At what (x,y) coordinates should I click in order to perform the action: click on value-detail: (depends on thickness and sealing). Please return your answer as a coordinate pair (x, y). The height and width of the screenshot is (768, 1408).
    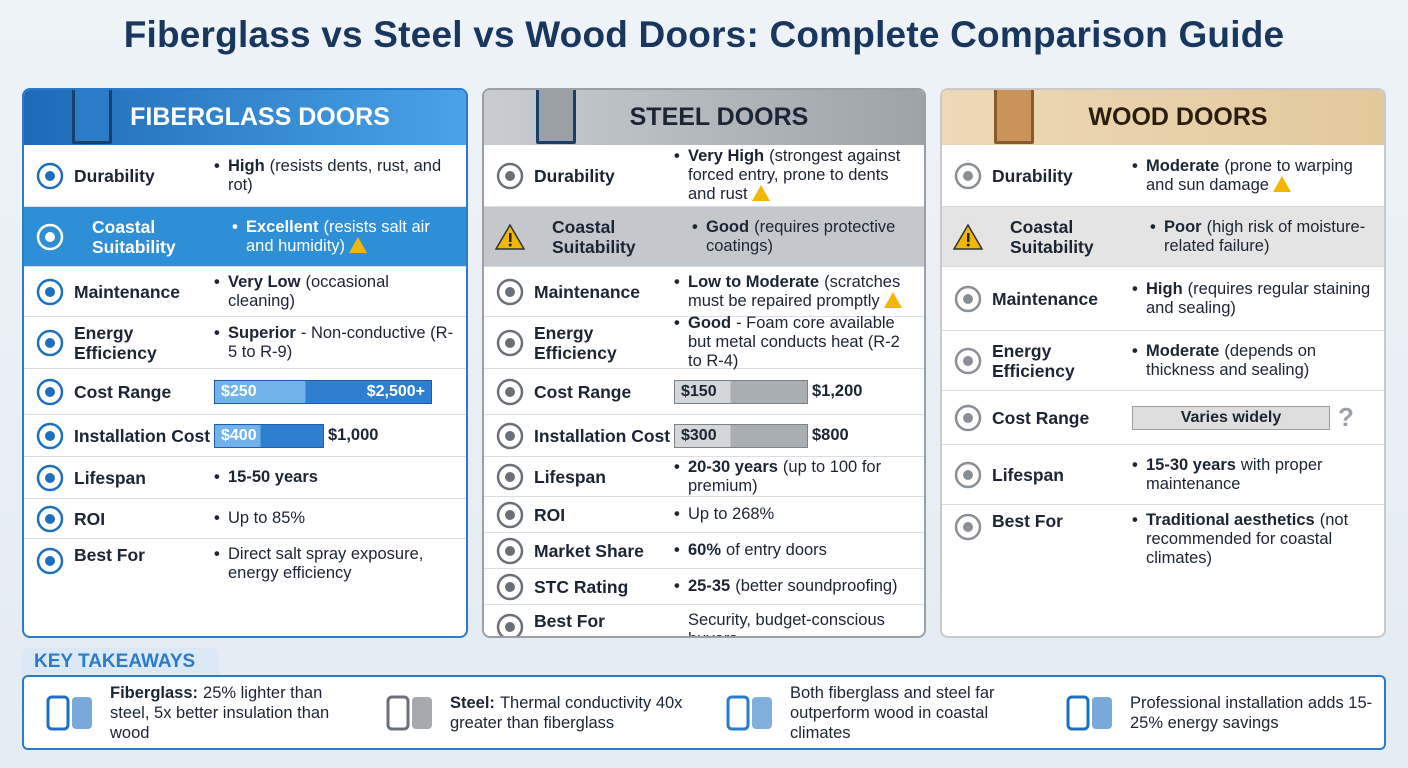
    Looking at the image, I should click on (1231, 360).